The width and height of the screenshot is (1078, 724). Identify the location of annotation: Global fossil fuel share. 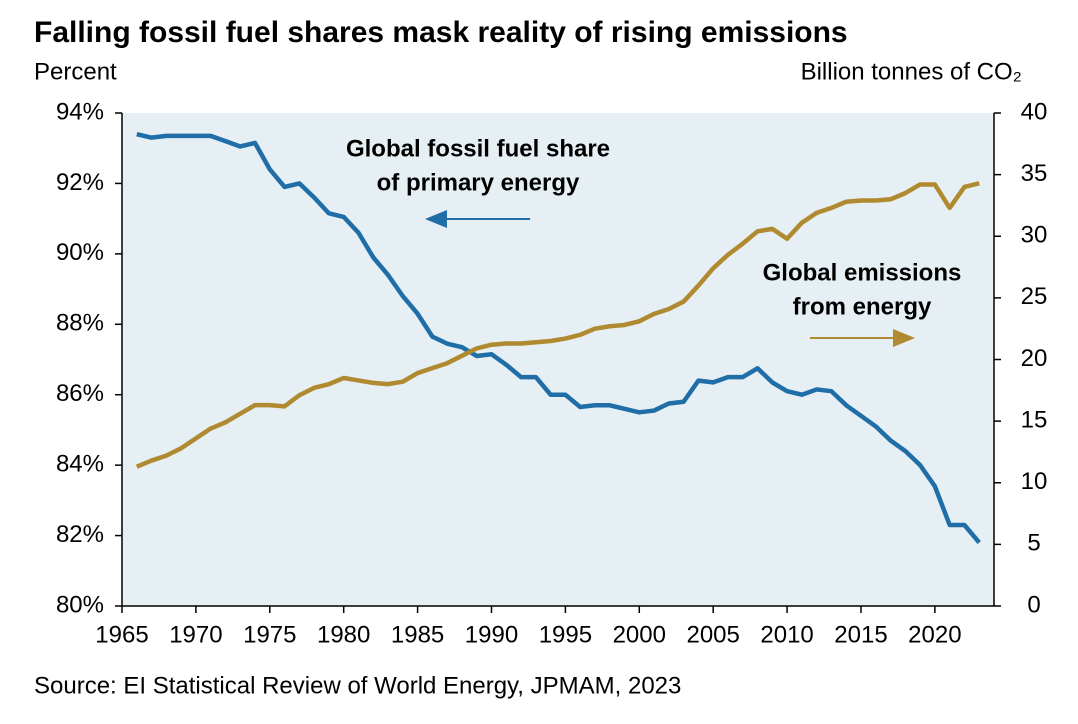
(478, 148).